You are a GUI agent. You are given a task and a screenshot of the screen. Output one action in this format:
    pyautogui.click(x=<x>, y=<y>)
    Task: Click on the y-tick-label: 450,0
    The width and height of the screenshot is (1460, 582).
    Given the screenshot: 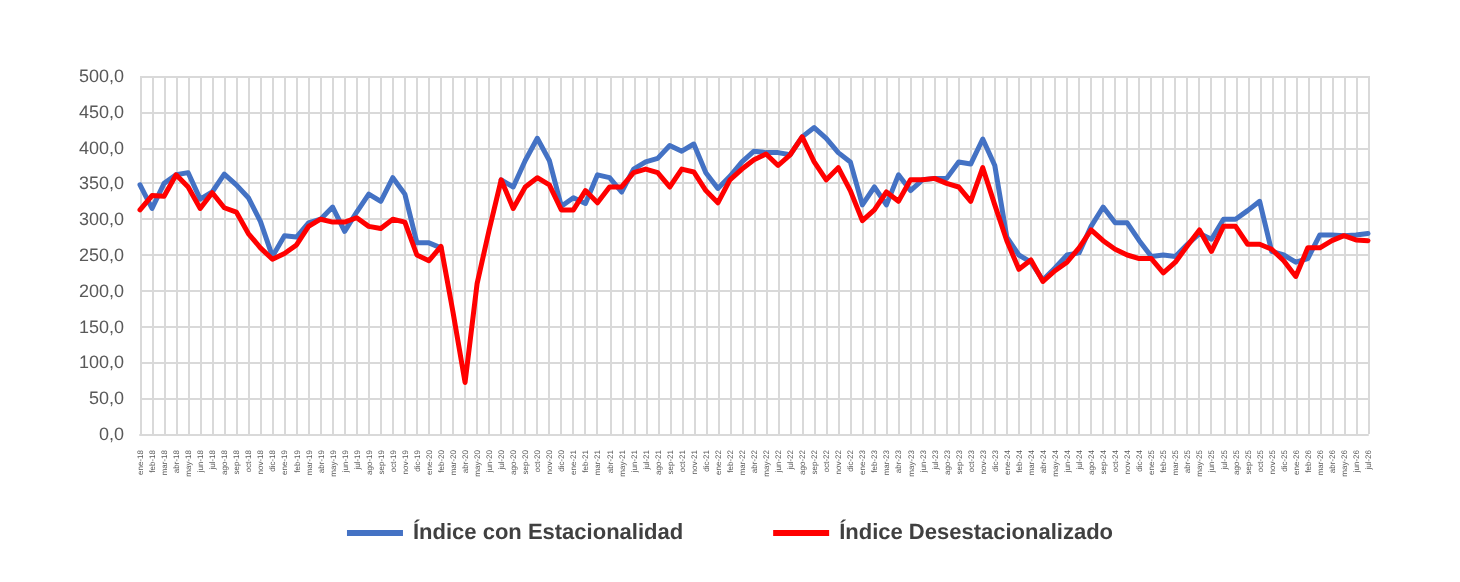 What is the action you would take?
    pyautogui.click(x=101, y=111)
    